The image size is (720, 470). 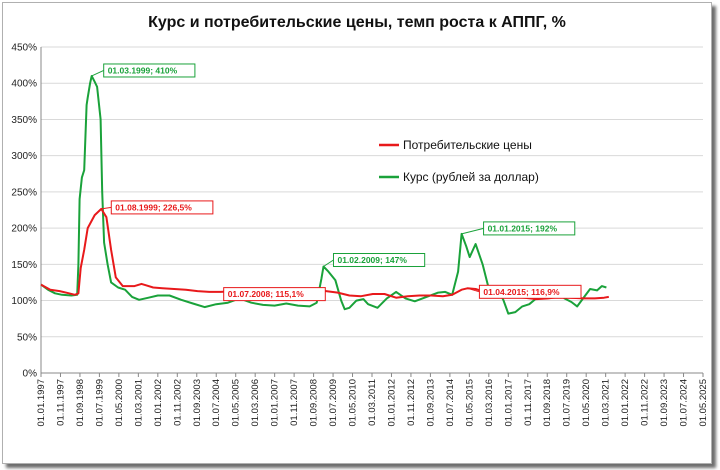 What do you see at coordinates (471, 177) in the screenshot?
I see `legend-label-fx: Курс (рублей за доллар)` at bounding box center [471, 177].